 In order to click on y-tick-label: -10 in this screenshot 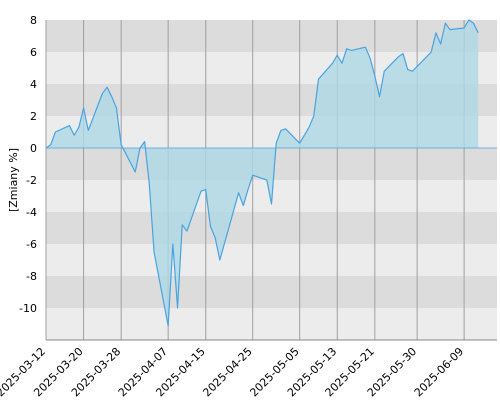, I will do `click(28, 308)`.